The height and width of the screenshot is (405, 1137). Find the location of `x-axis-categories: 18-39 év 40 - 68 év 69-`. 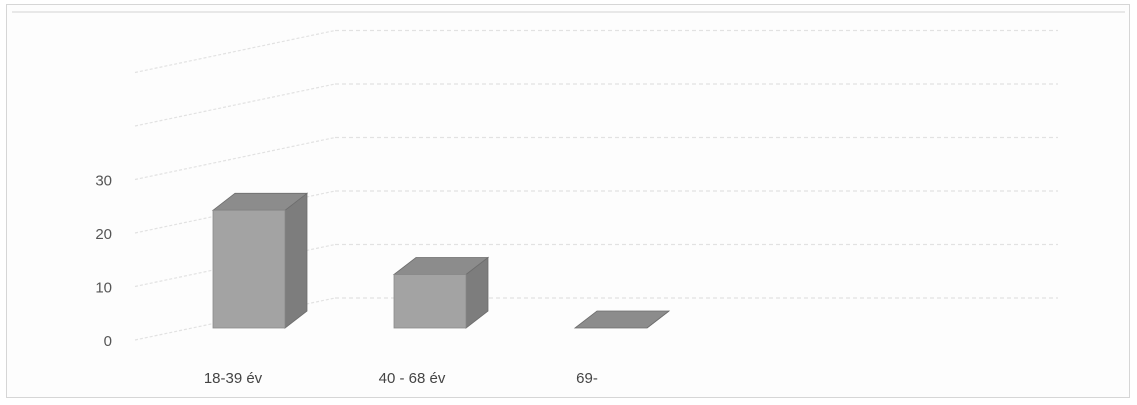

x-axis-categories: 18-39 év 40 - 68 év 69- is located at coordinates (401, 378).